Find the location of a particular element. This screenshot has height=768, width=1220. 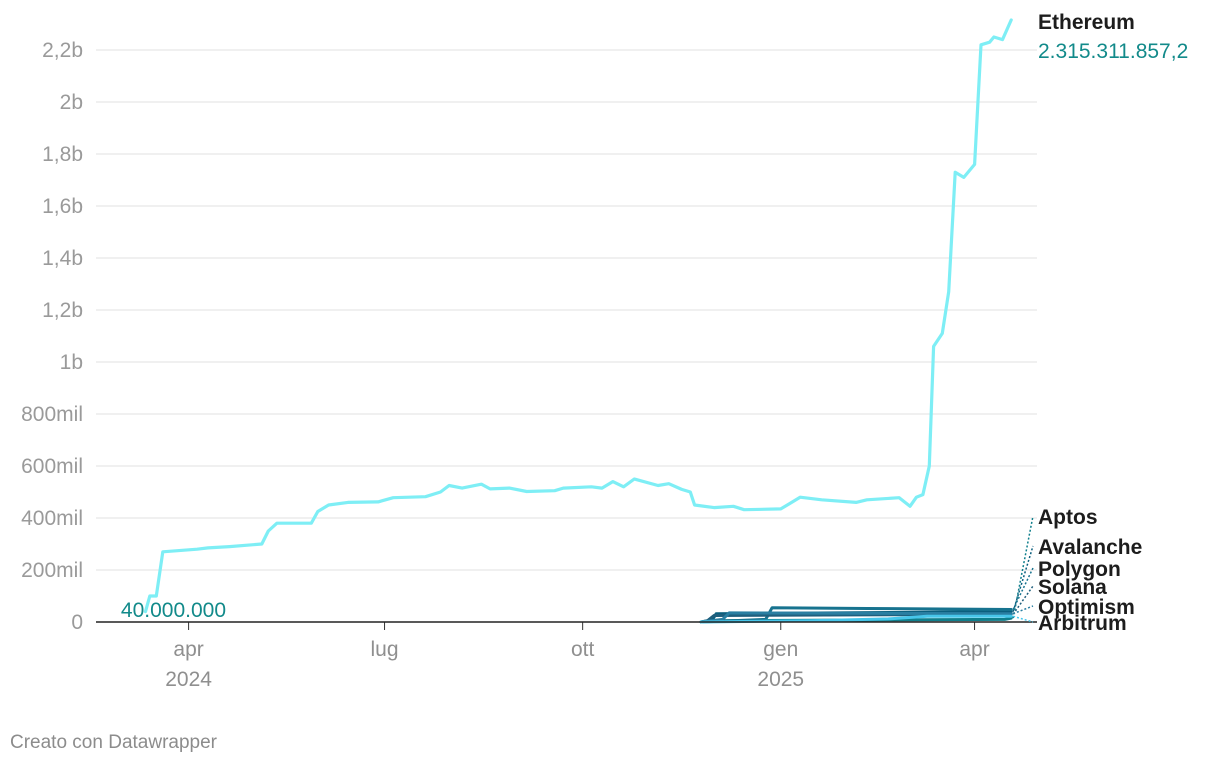

datawrapper-credit: Creato con Datawrapper is located at coordinates (113, 742).